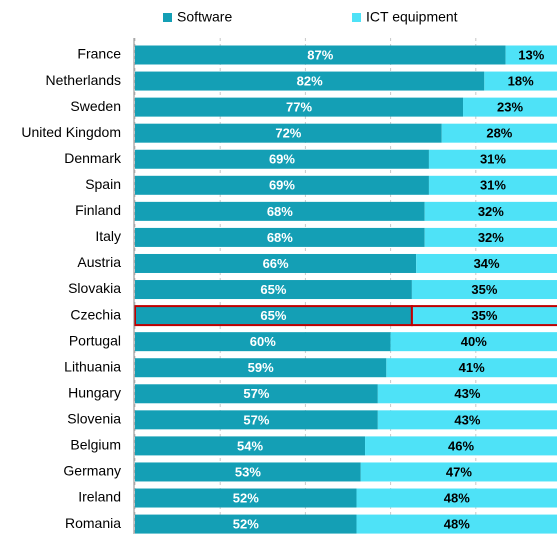 The height and width of the screenshot is (534, 557). I want to click on y-tick-label: Austria, so click(99, 262).